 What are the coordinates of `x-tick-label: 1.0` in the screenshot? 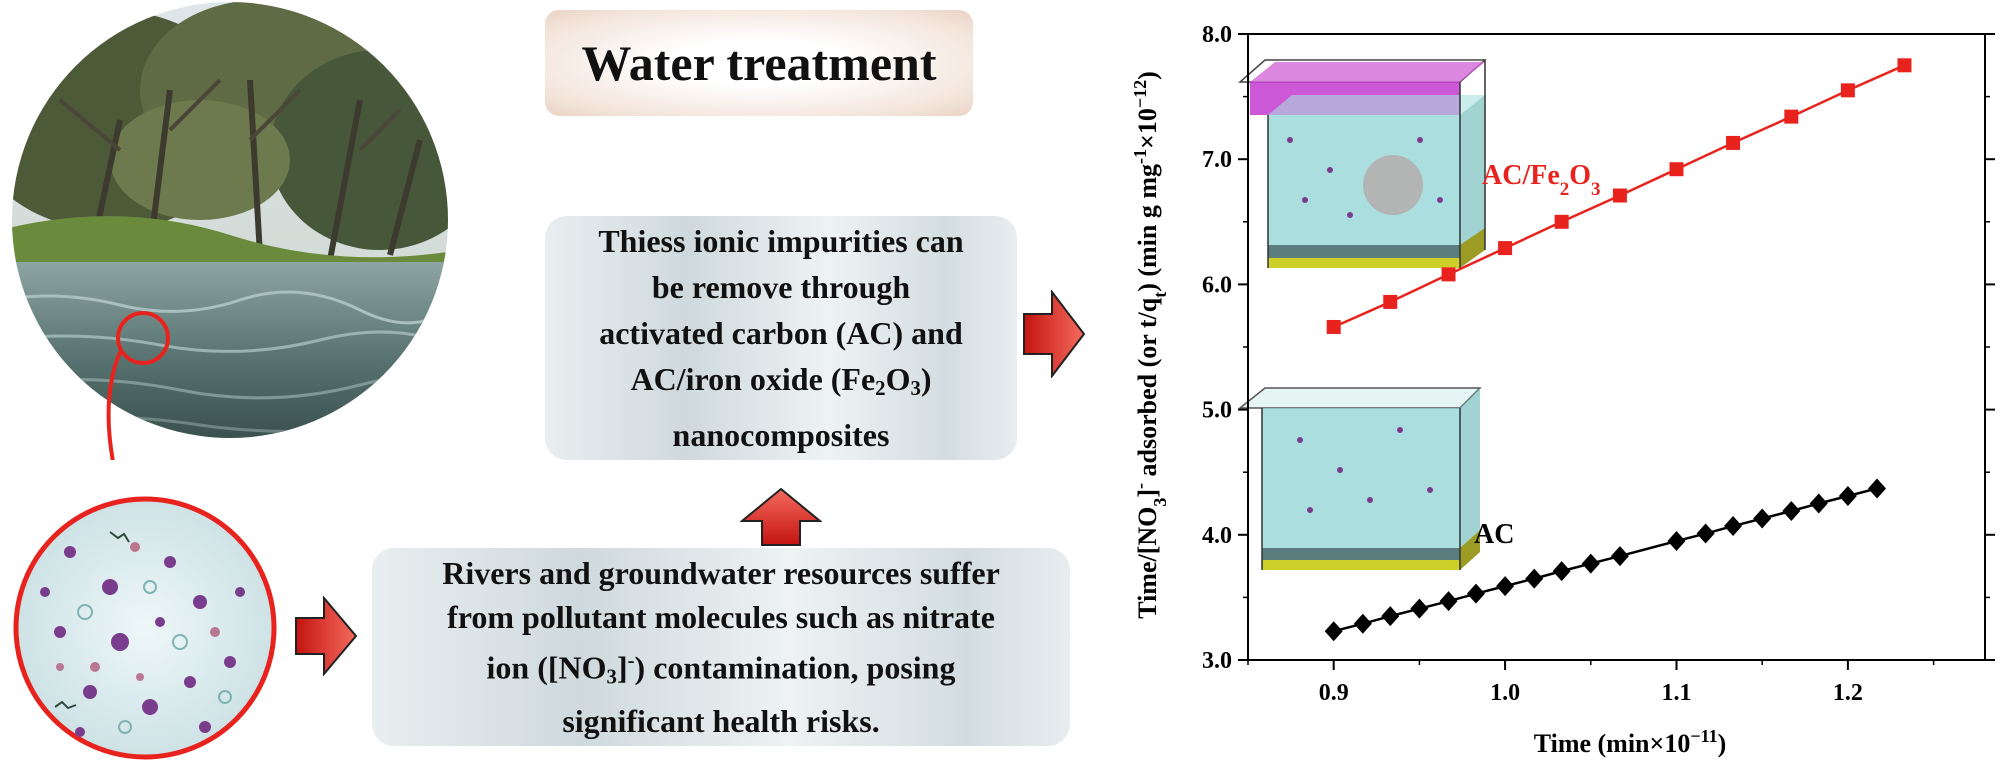 It's located at (1505, 693).